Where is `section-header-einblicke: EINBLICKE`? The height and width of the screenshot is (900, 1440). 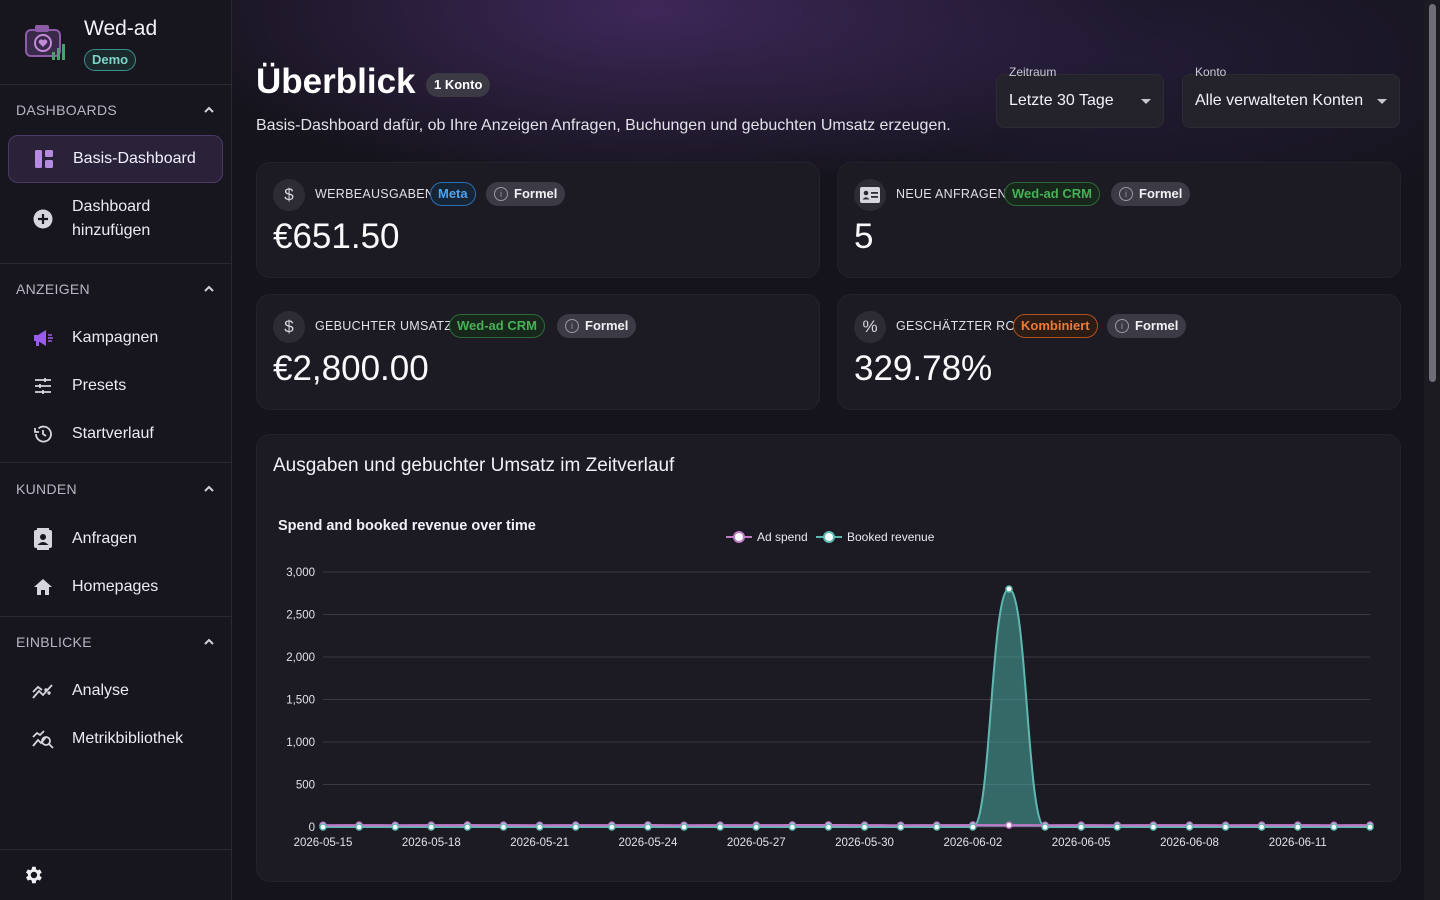 section-header-einblicke: EINBLICKE is located at coordinates (115, 642).